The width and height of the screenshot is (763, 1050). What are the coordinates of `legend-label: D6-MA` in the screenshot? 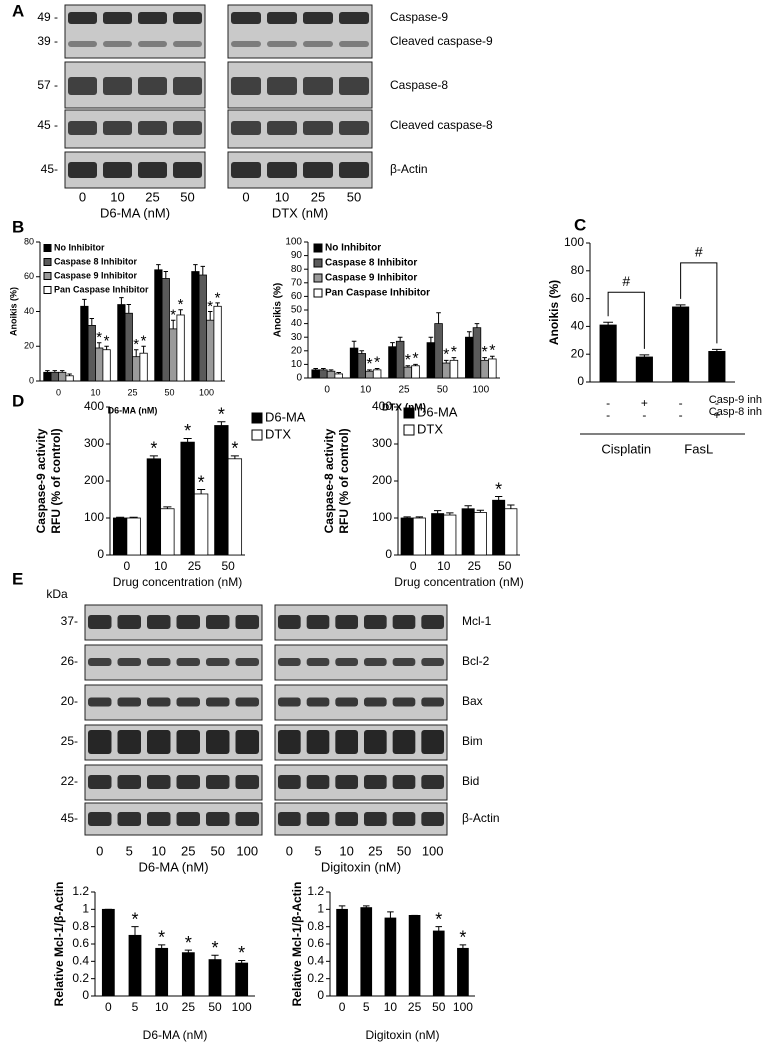 It's located at (437, 411).